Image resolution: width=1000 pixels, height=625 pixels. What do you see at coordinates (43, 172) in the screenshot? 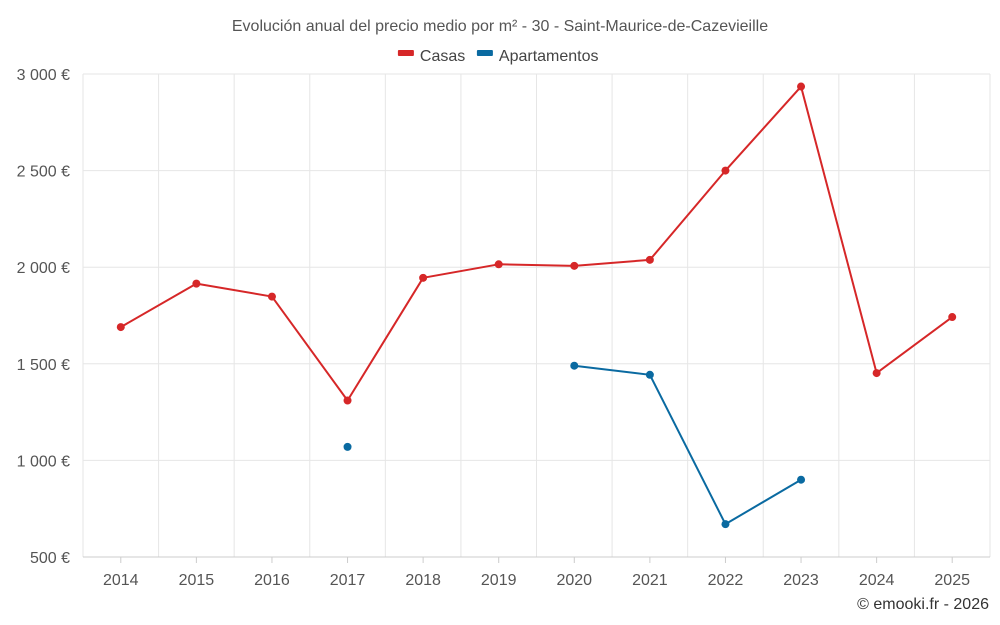
I see `y-tick-label: 2 500 €` at bounding box center [43, 172].